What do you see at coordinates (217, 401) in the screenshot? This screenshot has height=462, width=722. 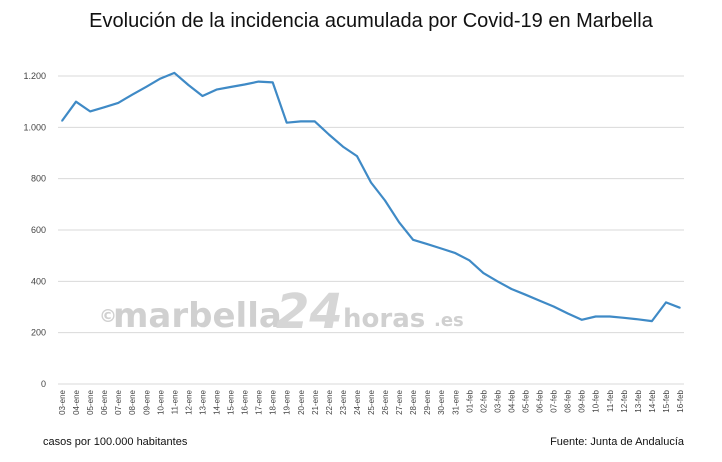 I see `x-tick-label: 14-ene` at bounding box center [217, 401].